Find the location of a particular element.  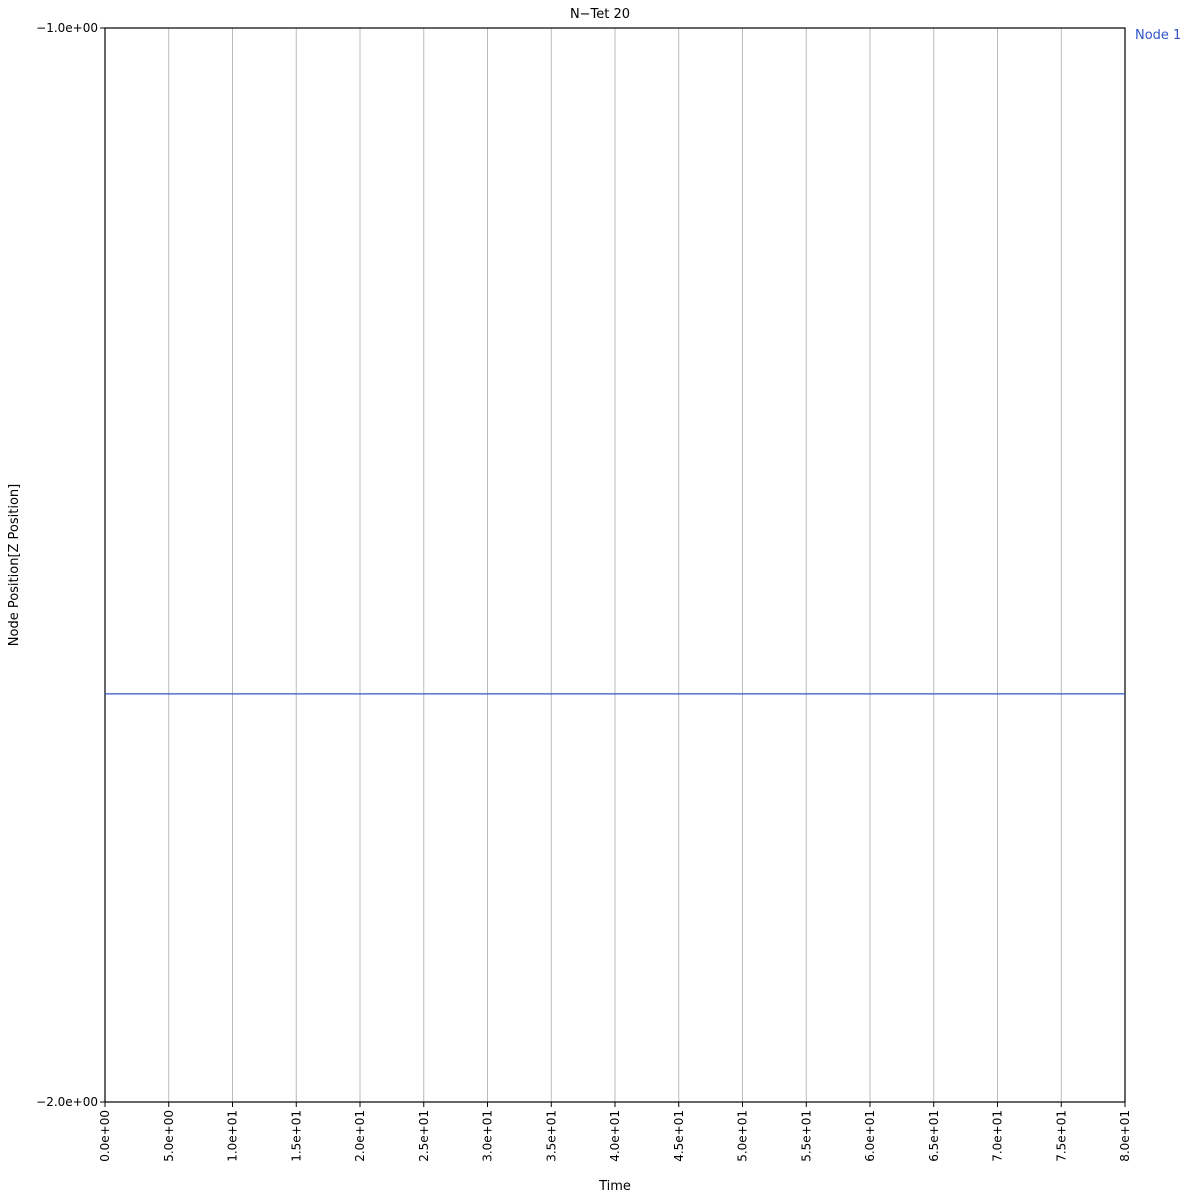

x-tick-label: 7.5e+01 is located at coordinates (1061, 1136).